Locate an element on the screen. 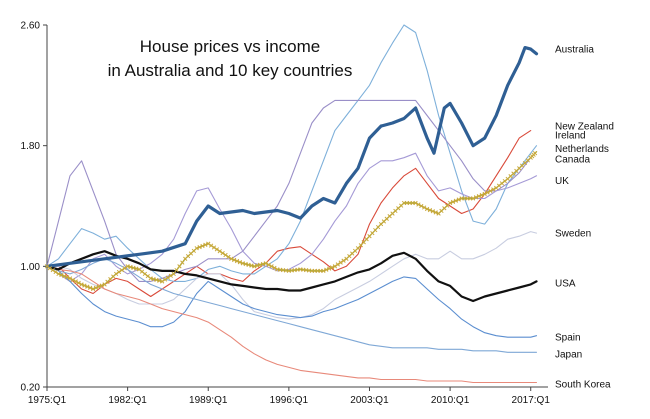 The width and height of the screenshot is (650, 419). series-line-spain is located at coordinates (292, 301).